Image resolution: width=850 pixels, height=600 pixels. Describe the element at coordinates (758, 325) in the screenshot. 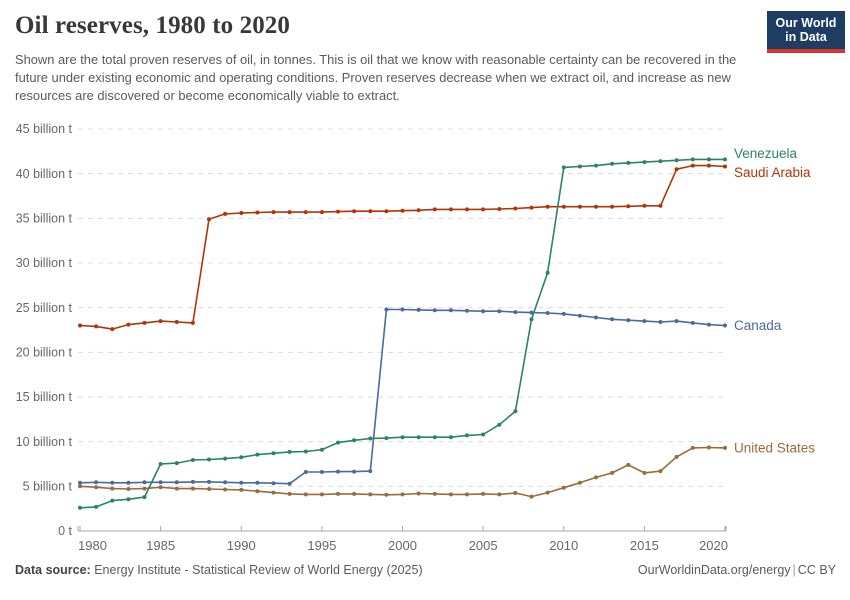

I see `series-label-canada: Canada` at that location.